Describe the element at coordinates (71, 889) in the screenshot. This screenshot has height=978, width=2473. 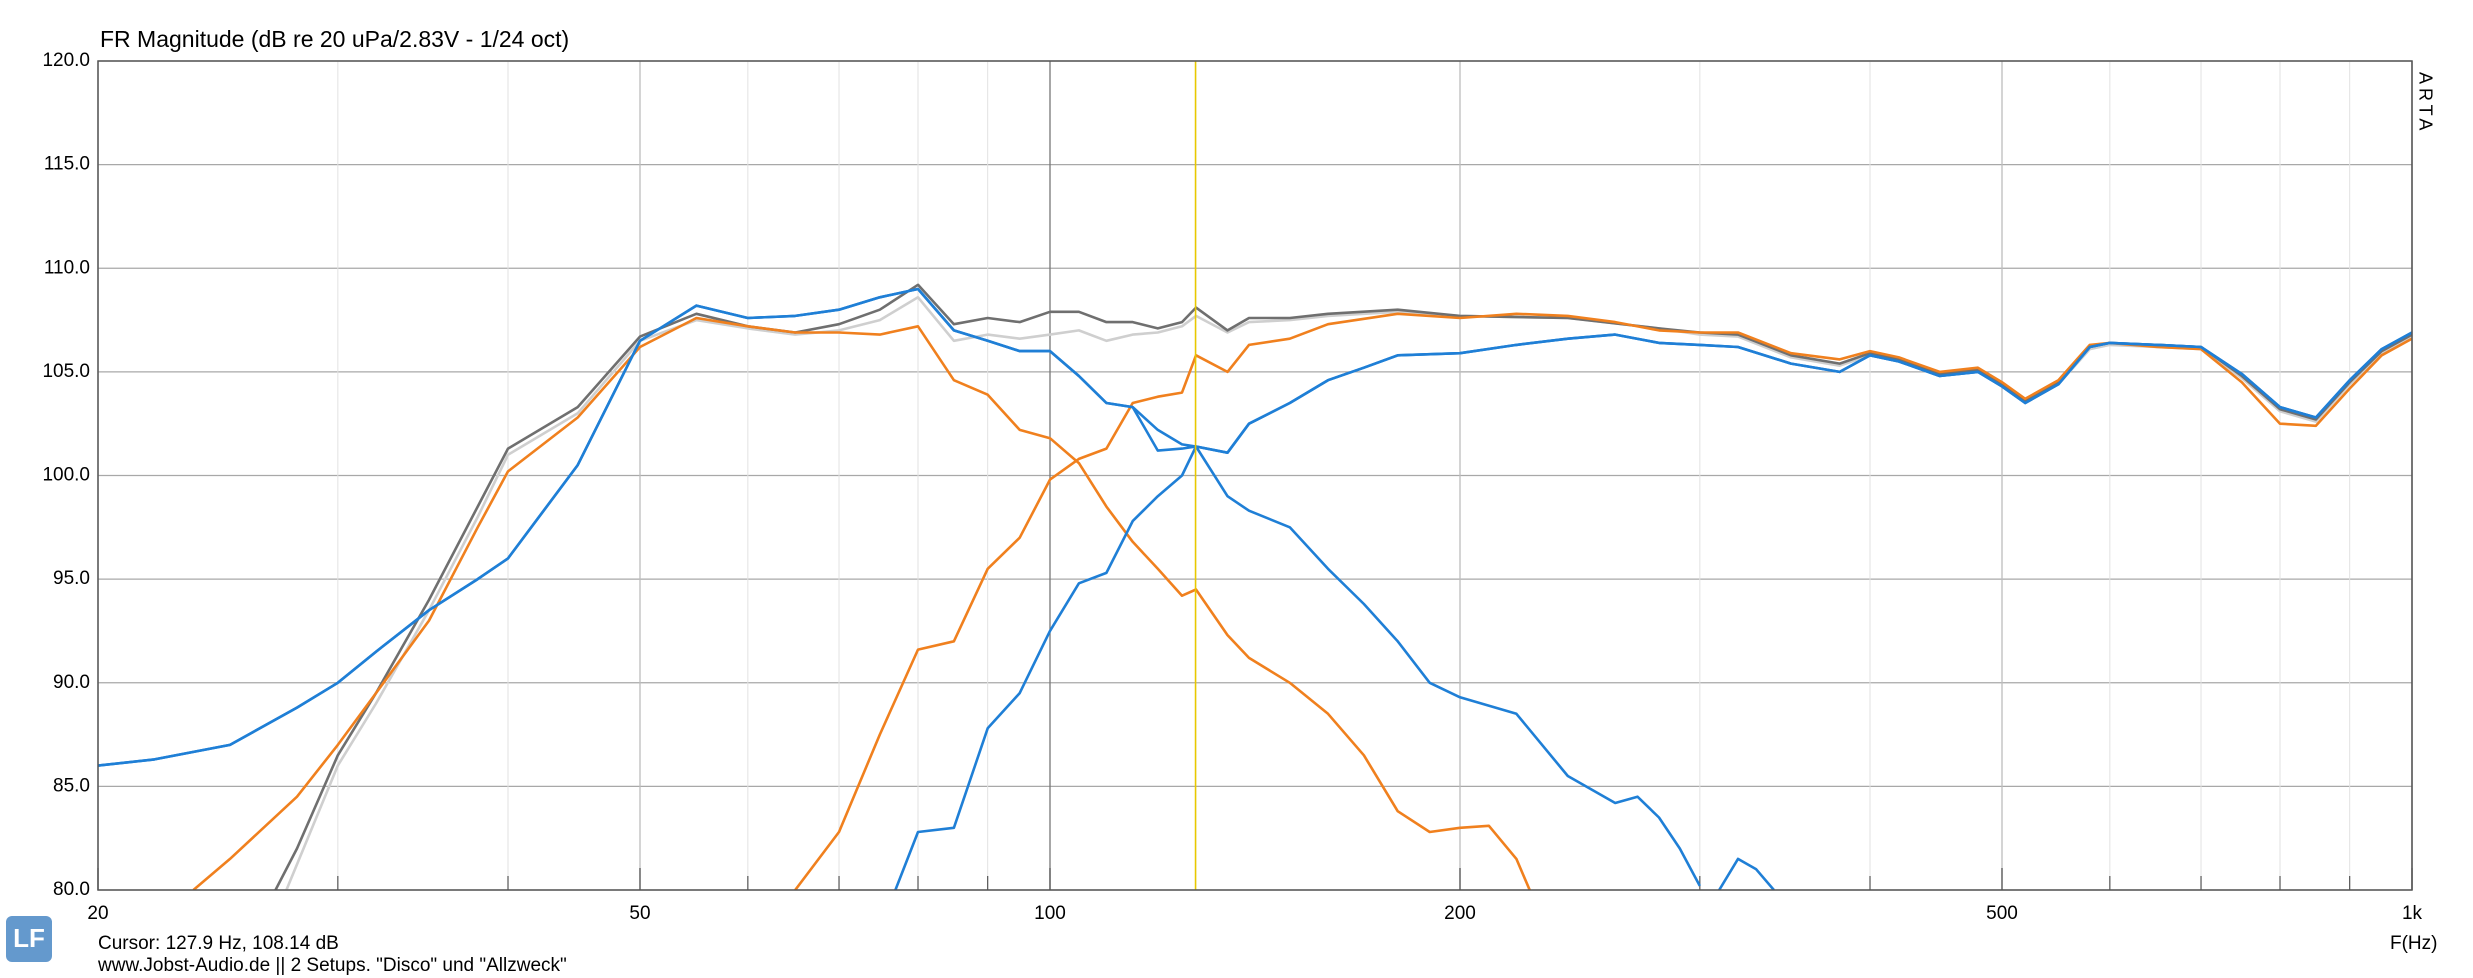
I see `y-tick-label: 80.0` at that location.